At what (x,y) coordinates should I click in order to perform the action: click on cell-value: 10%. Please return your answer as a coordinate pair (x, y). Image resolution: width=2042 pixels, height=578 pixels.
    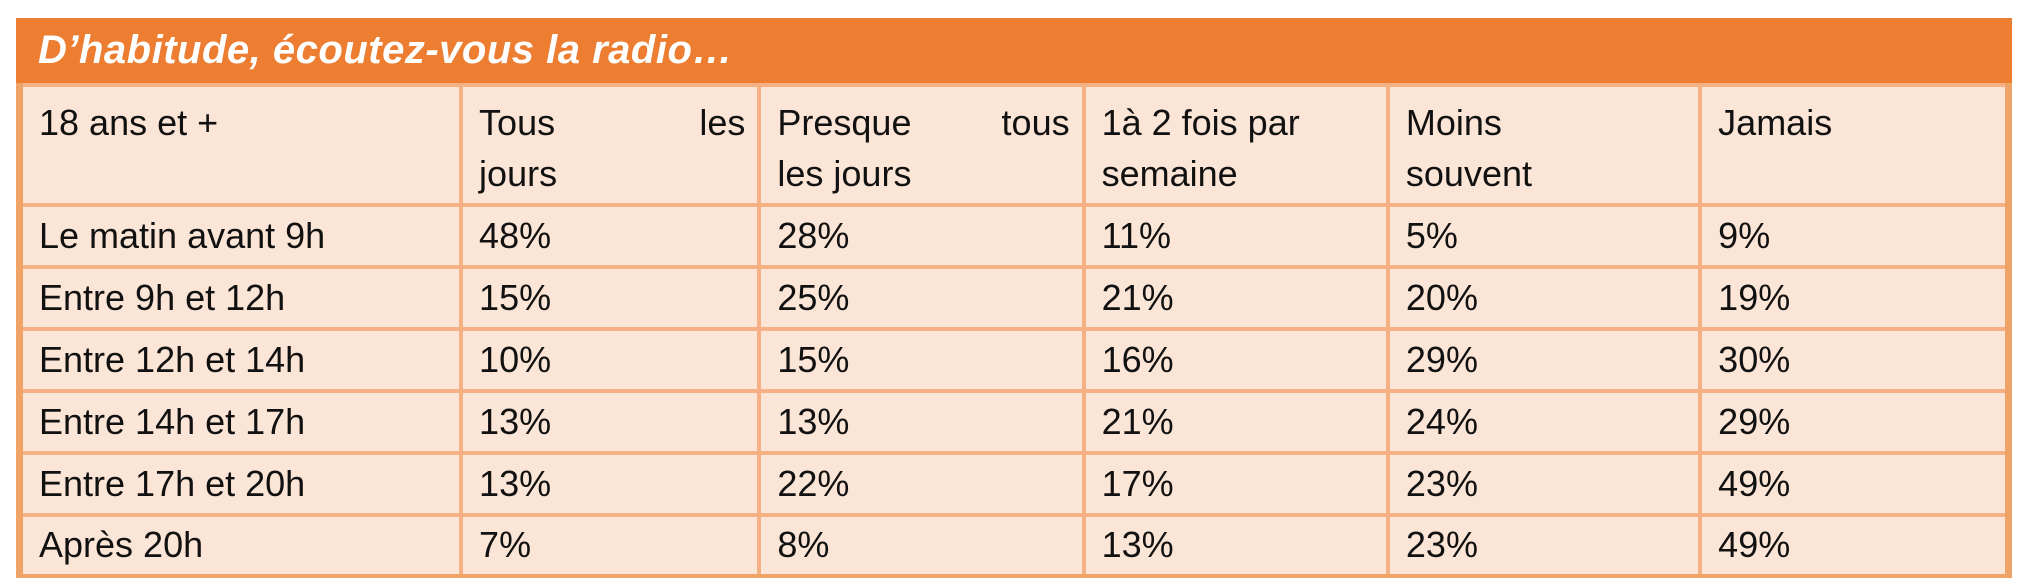
    Looking at the image, I should click on (610, 360).